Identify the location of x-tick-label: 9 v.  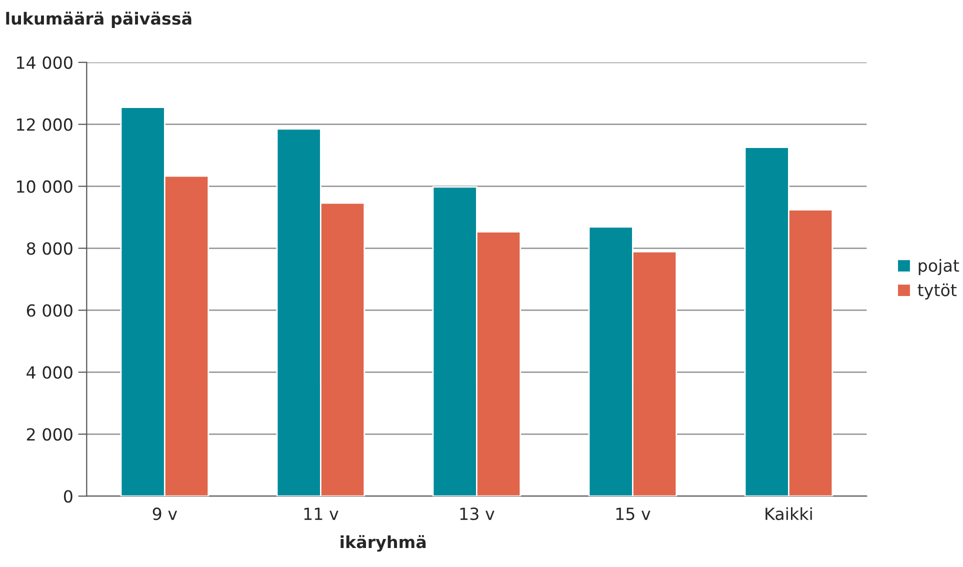
(165, 514).